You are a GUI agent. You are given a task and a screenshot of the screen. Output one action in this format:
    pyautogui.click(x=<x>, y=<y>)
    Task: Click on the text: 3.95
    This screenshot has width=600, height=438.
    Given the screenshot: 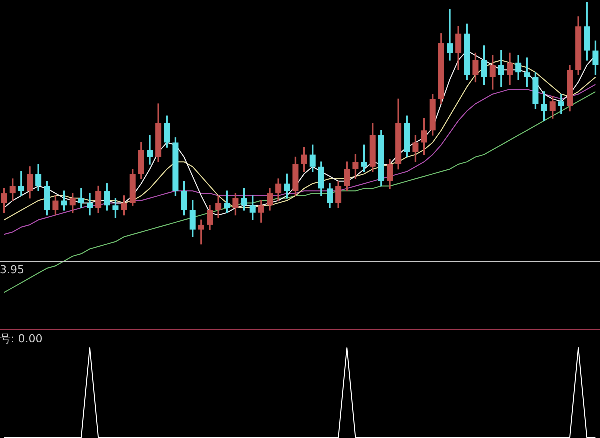 What is the action you would take?
    pyautogui.click(x=12, y=270)
    